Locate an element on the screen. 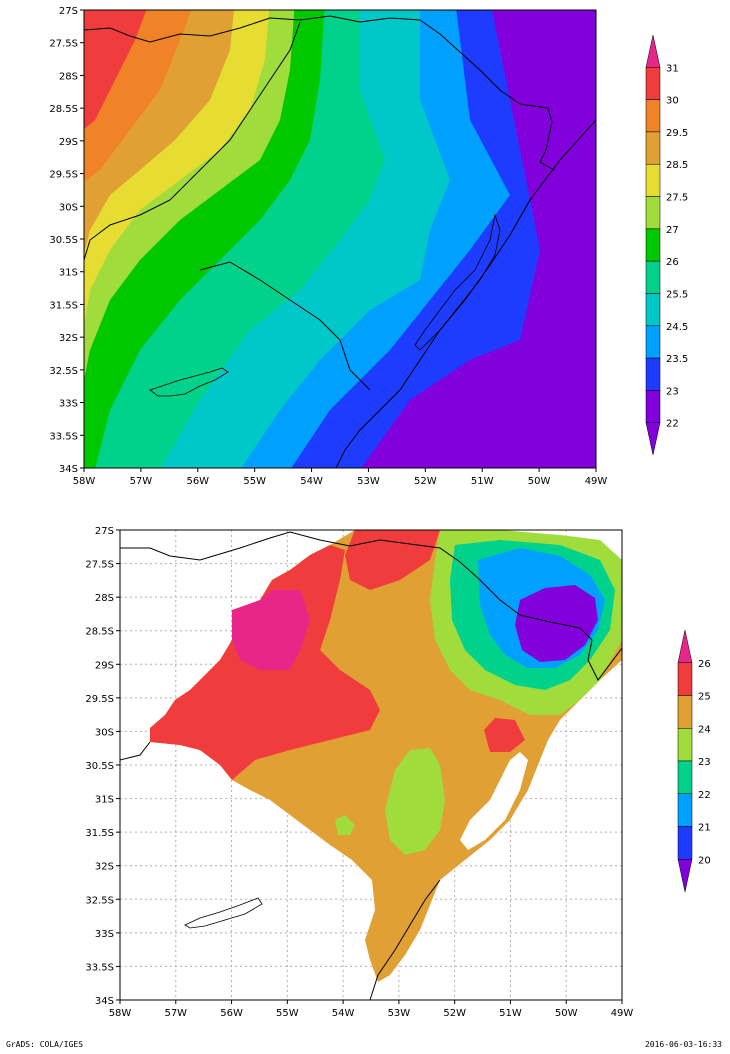  top-colorbar-label: 23.5 is located at coordinates (677, 359).